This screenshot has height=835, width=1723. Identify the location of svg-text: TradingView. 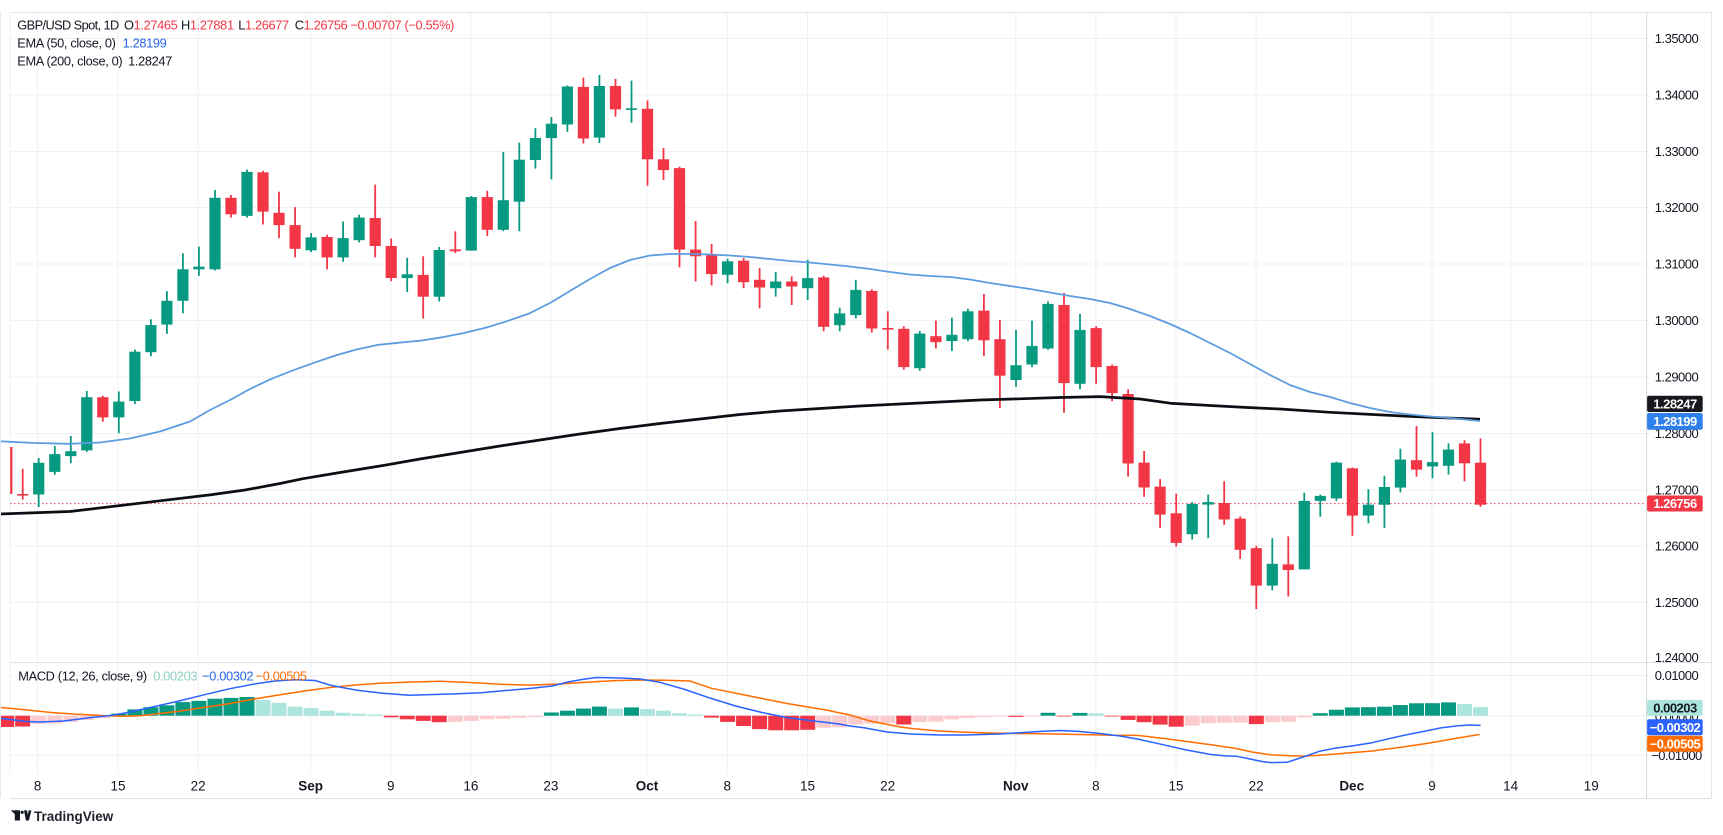
(74, 816).